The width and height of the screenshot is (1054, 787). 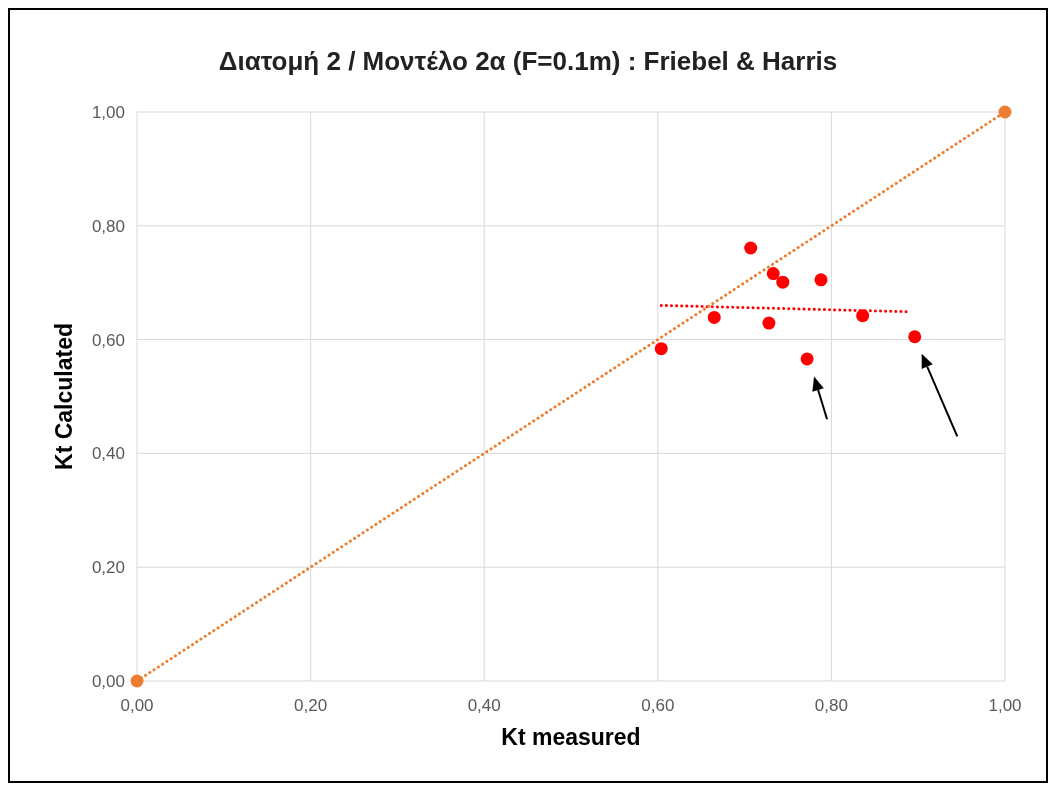 What do you see at coordinates (108, 112) in the screenshot?
I see `y-tick-label: 1,00` at bounding box center [108, 112].